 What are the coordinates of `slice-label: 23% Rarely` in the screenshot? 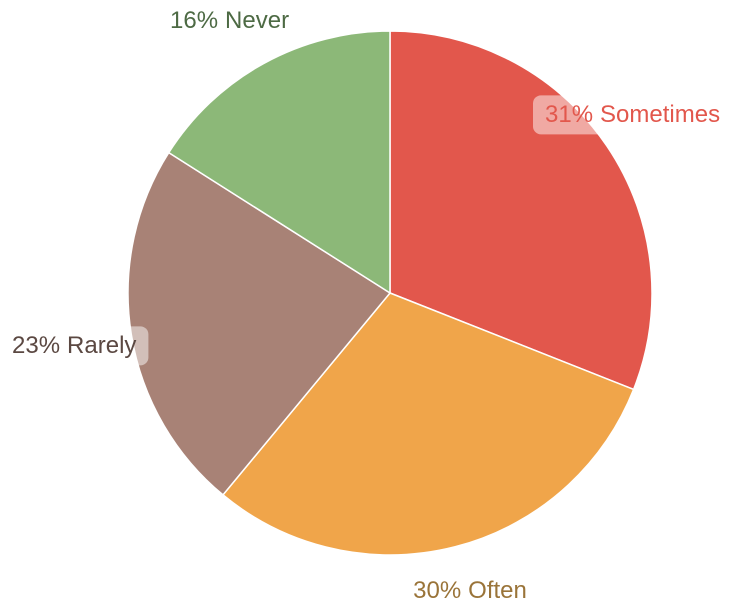 It's located at (74, 345).